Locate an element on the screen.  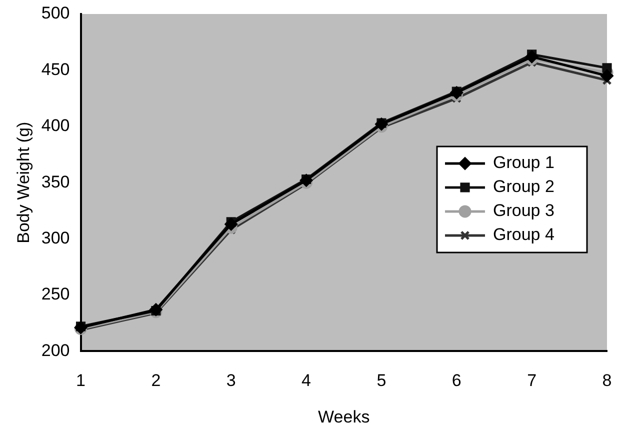
legend-label: Group 2 is located at coordinates (523, 186).